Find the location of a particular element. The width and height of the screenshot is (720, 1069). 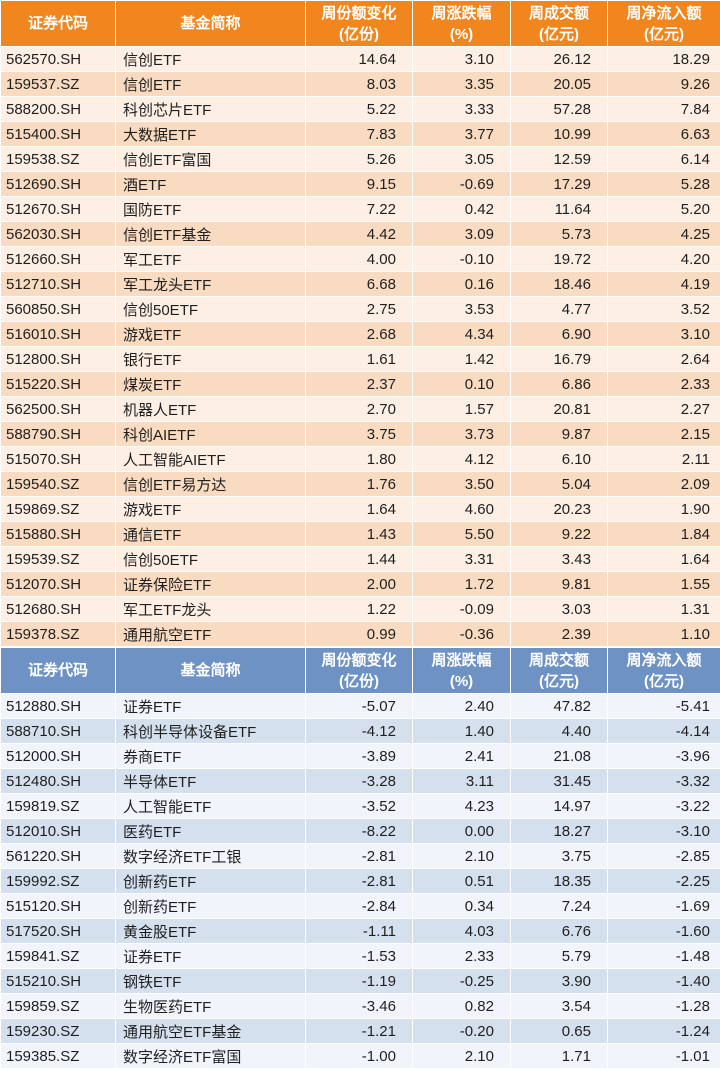

turnover: 47.82 is located at coordinates (559, 706).